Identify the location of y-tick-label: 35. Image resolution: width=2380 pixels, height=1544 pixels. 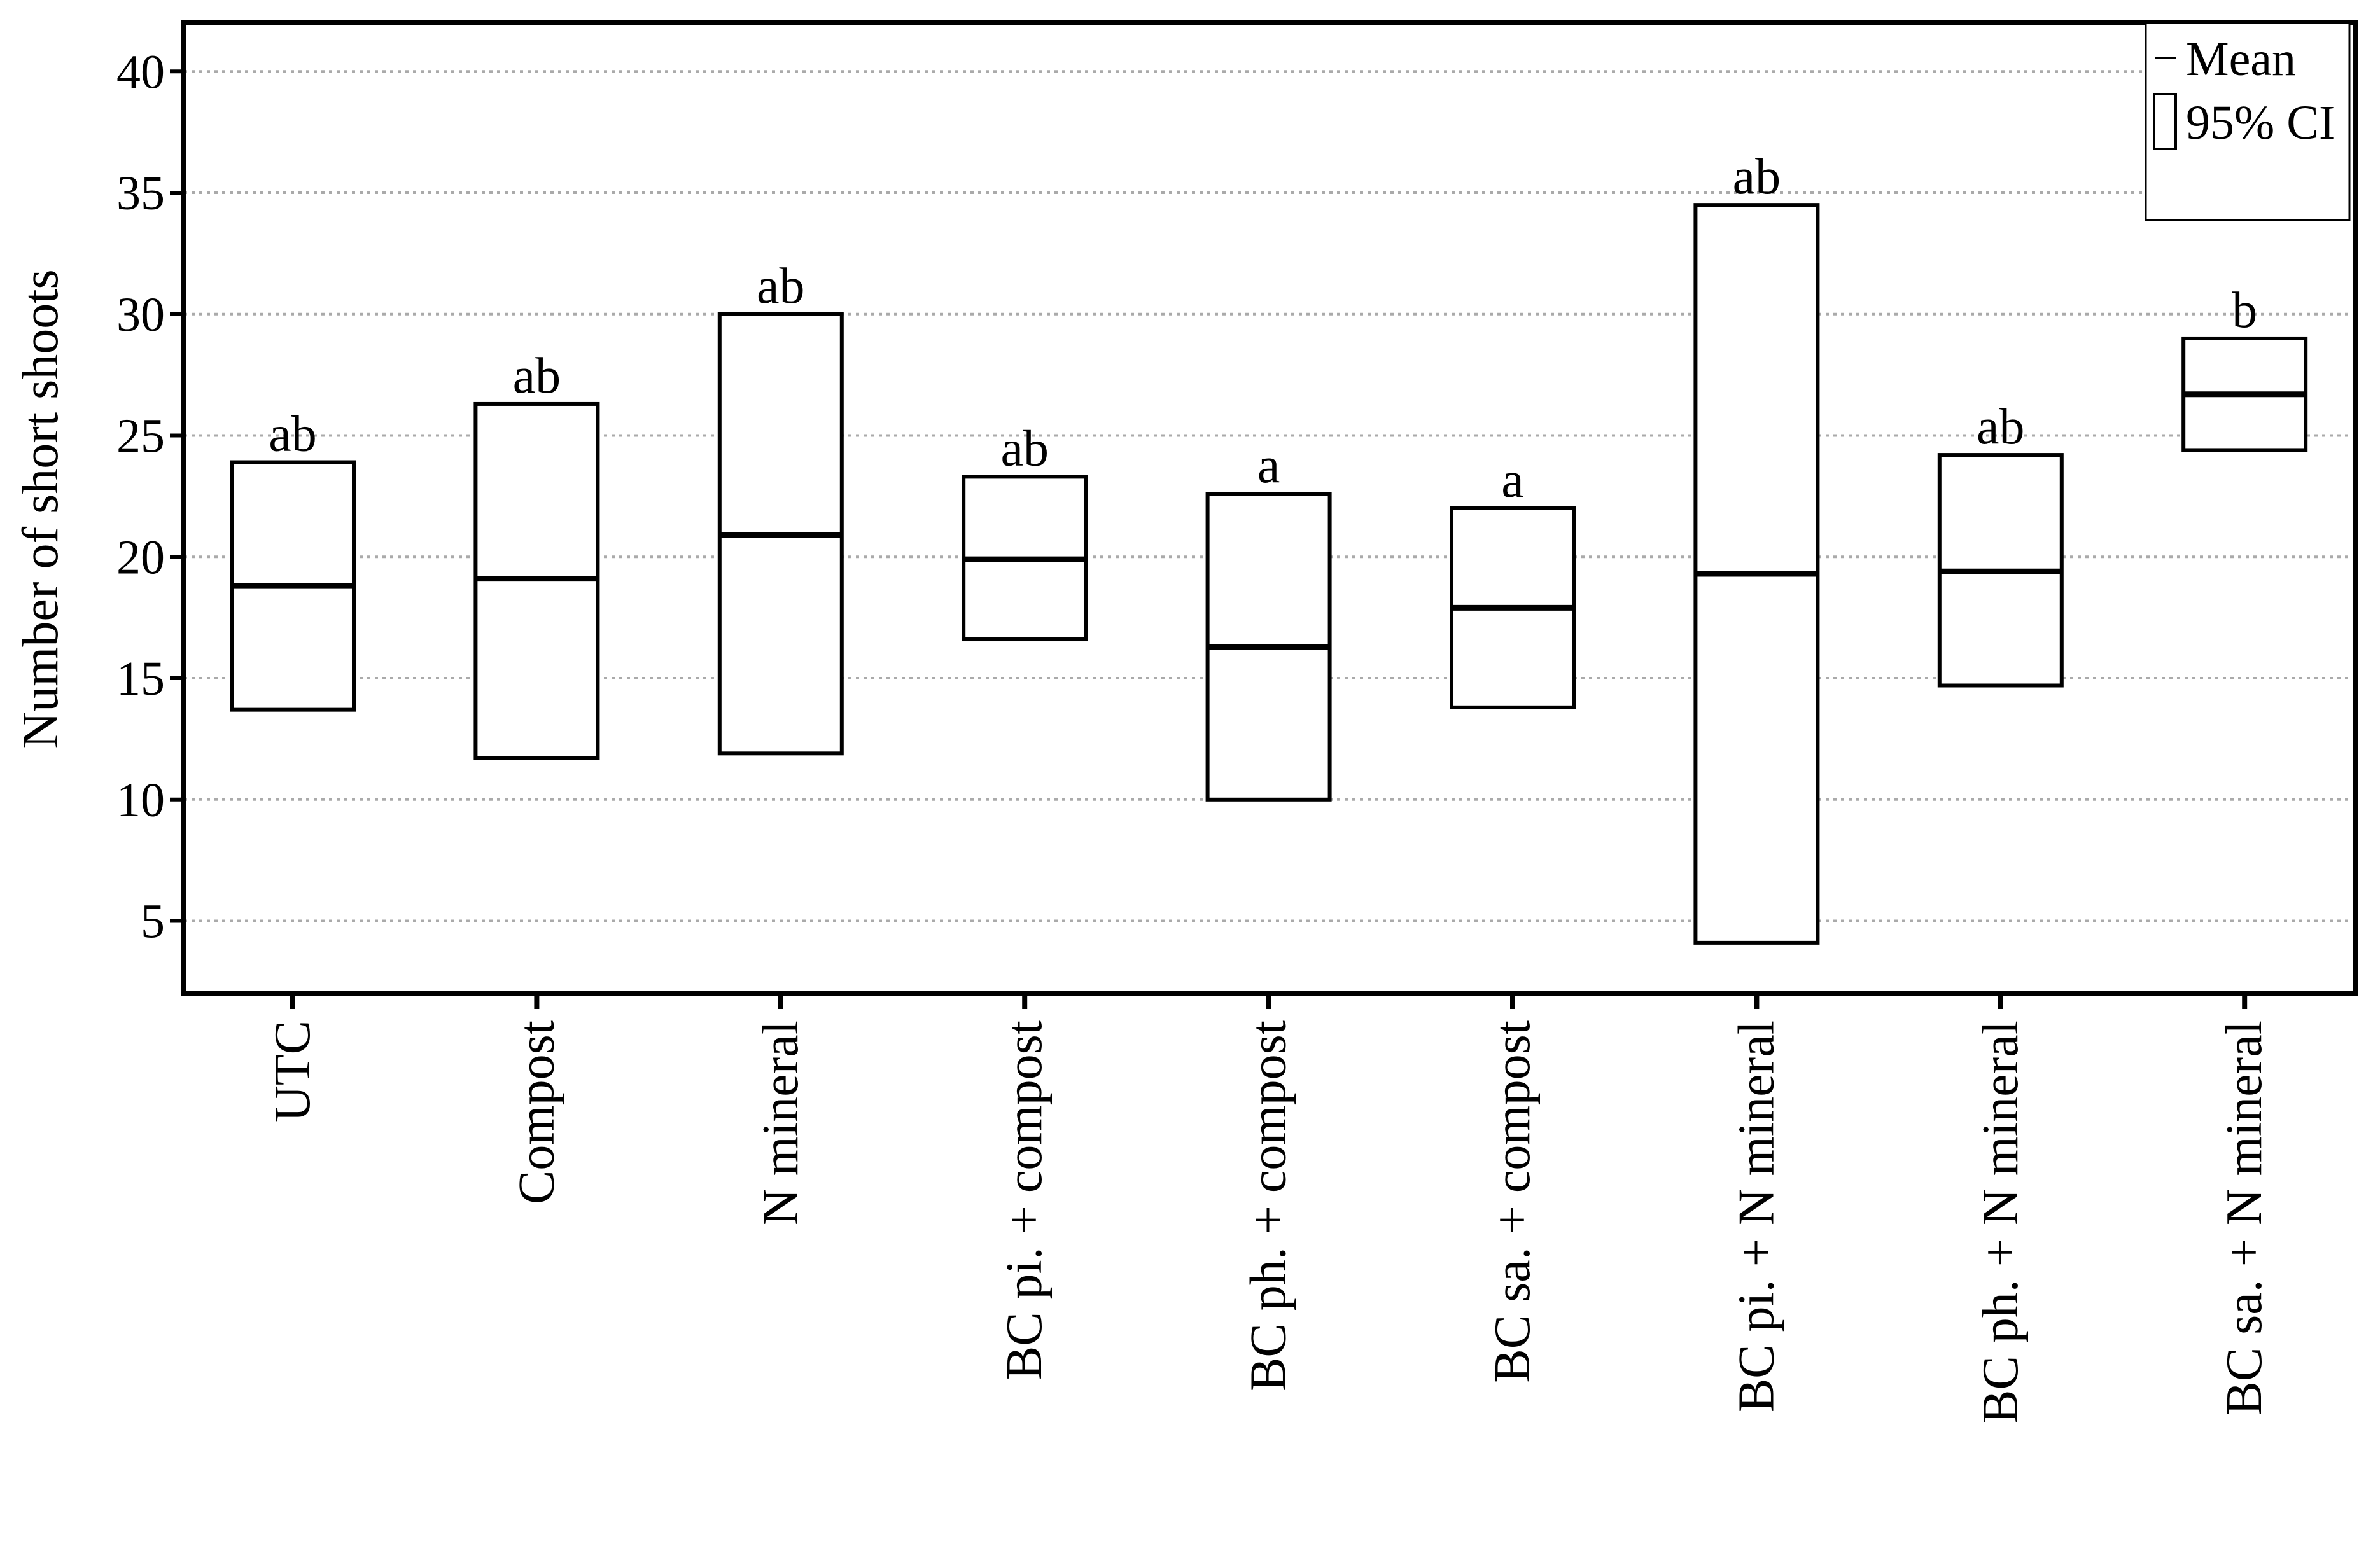
(140, 193).